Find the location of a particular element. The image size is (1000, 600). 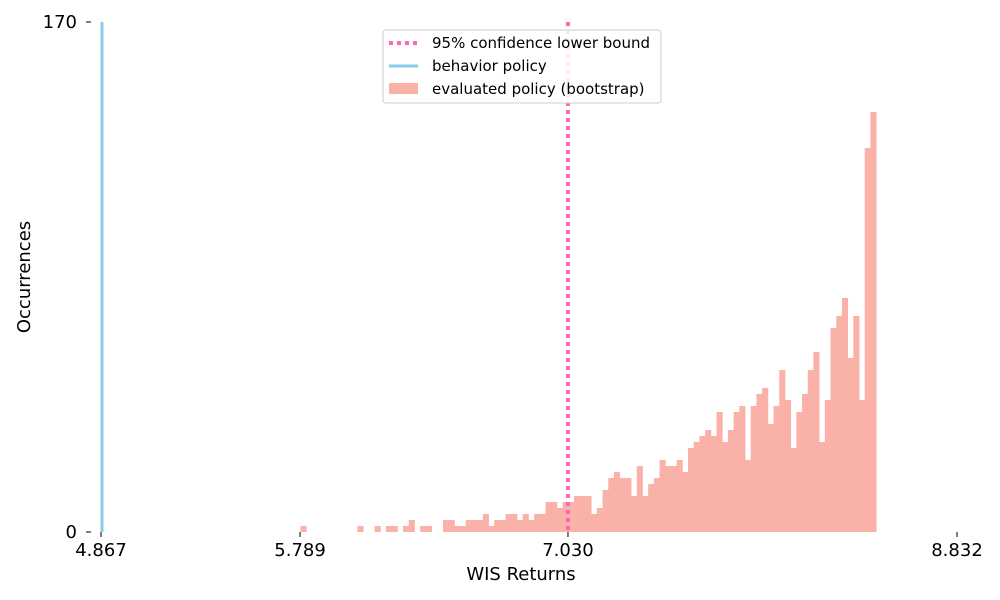

x-tick-label: 8.832 is located at coordinates (957, 550).